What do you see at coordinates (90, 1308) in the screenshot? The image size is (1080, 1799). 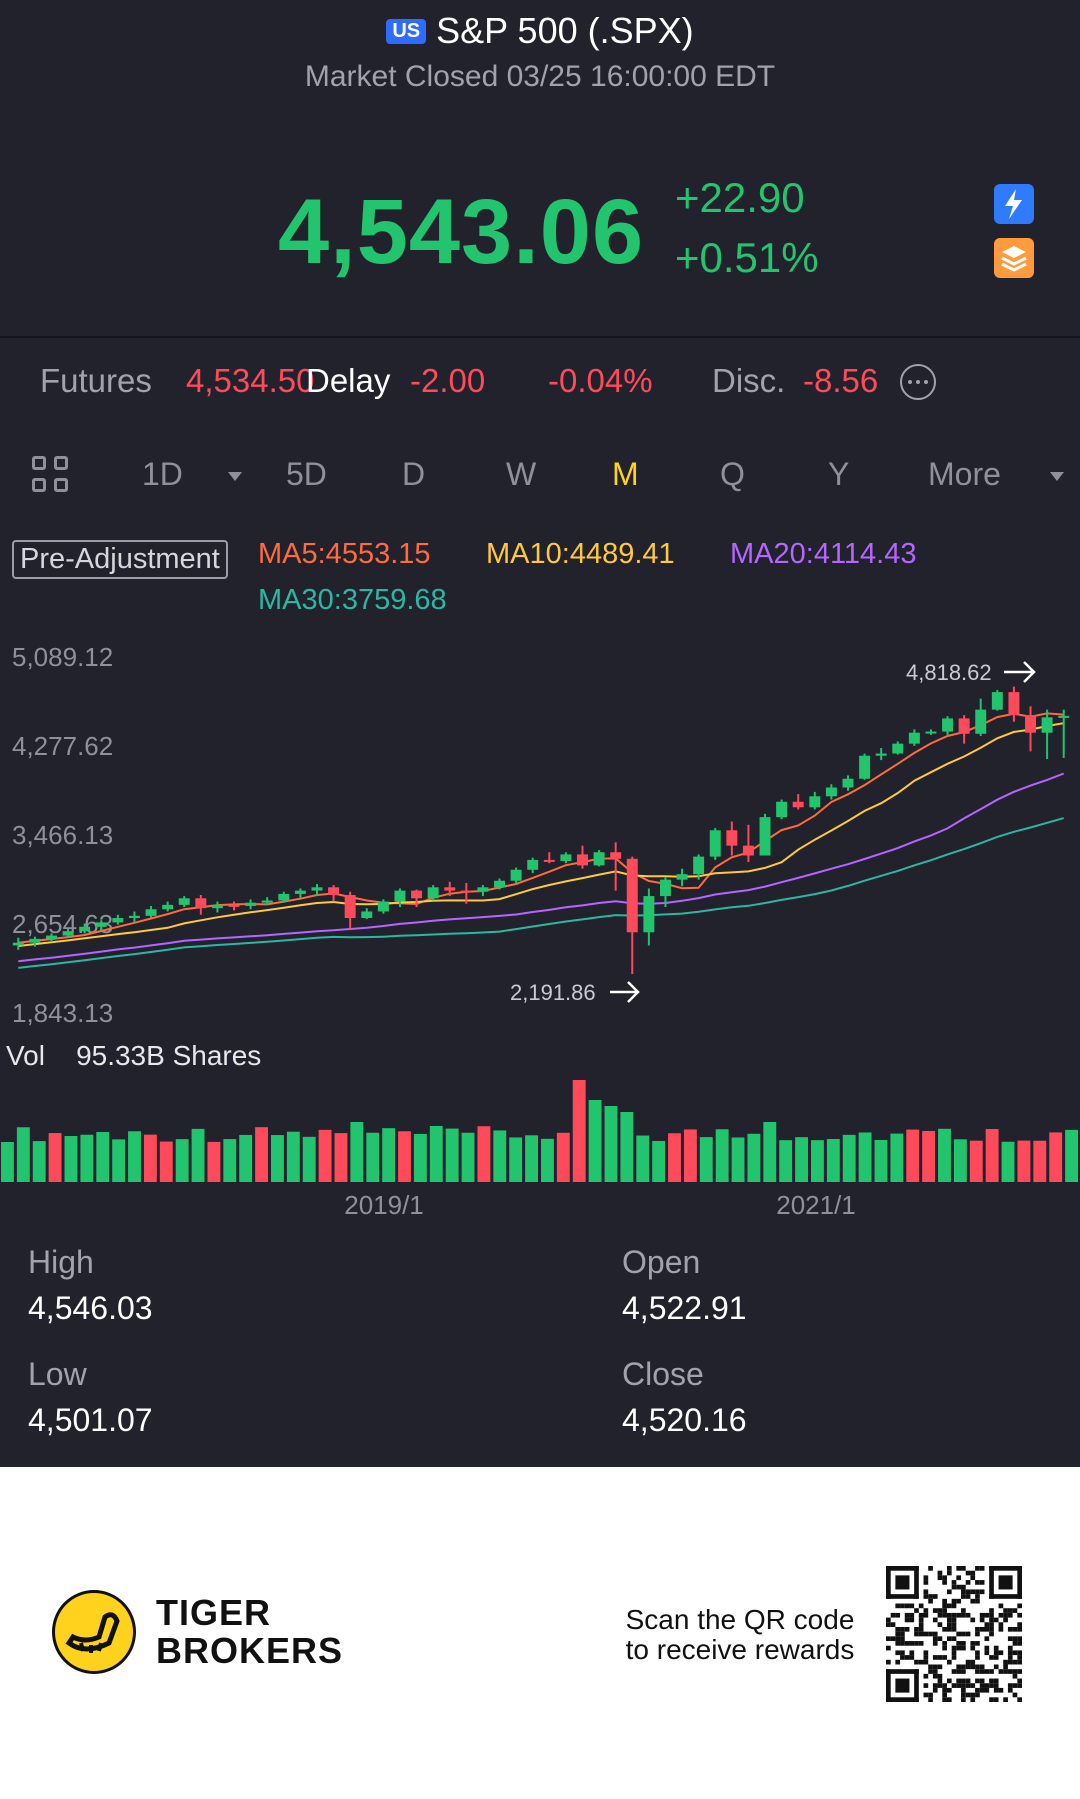 I see `high-value: 4,546.03` at bounding box center [90, 1308].